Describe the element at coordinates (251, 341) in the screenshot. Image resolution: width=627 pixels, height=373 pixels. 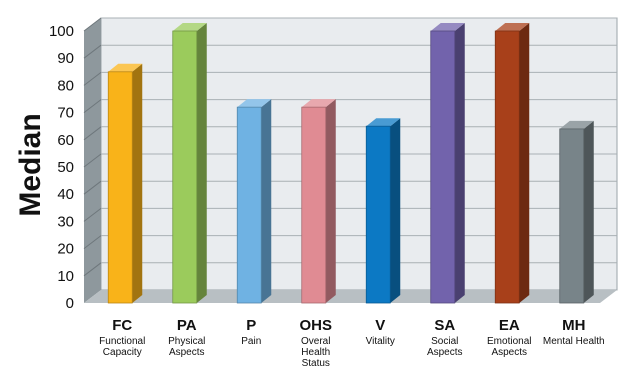
I see `category-label: Pain` at that location.